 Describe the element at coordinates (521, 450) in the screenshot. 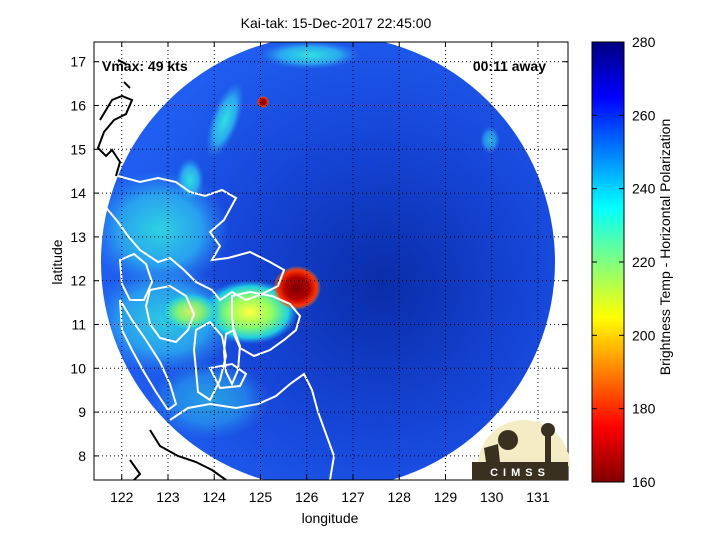

I see `cimss-logo: CIMSS` at that location.